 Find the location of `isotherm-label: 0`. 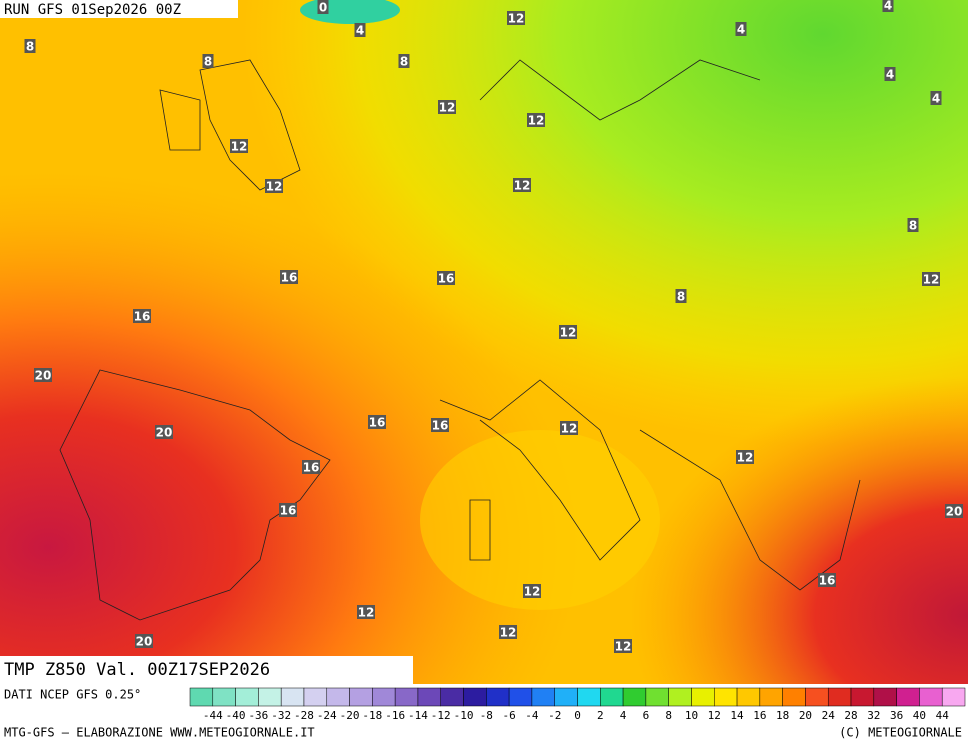

isotherm-label: 0 is located at coordinates (323, 8).